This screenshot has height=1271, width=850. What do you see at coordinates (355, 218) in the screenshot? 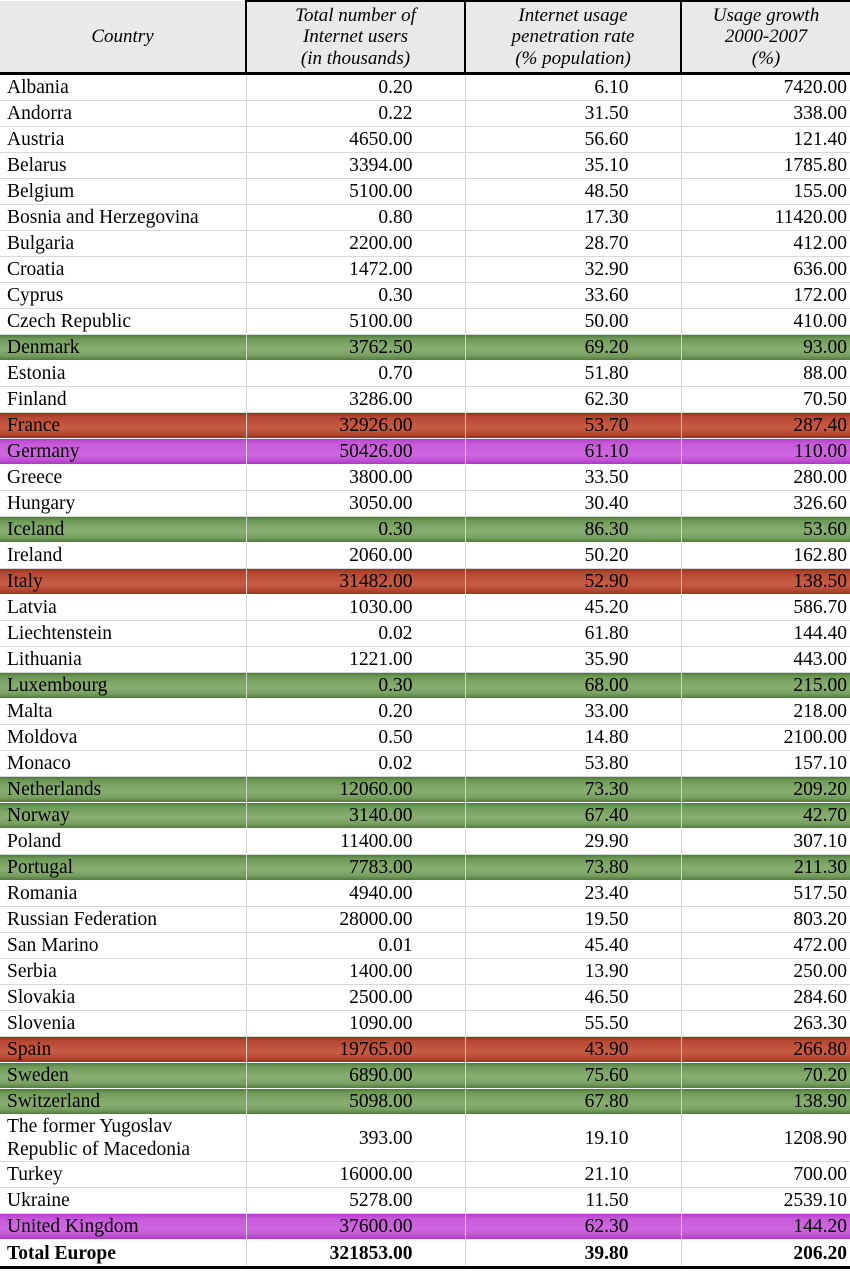
I see `cell-users: 0.80` at bounding box center [355, 218].